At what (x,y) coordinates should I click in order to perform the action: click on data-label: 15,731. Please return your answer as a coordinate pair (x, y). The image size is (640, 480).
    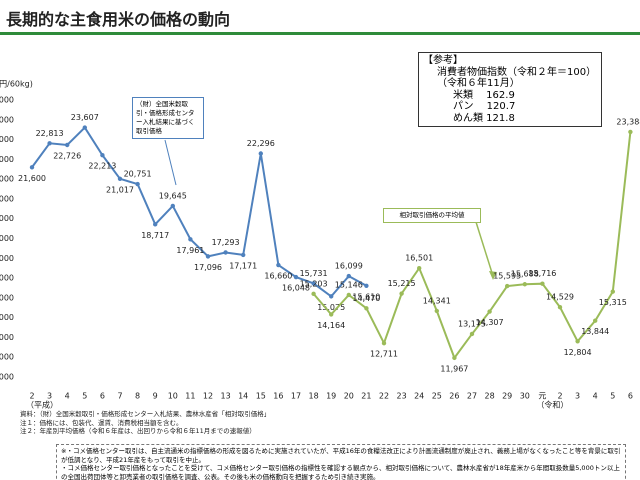
    Looking at the image, I should click on (314, 273).